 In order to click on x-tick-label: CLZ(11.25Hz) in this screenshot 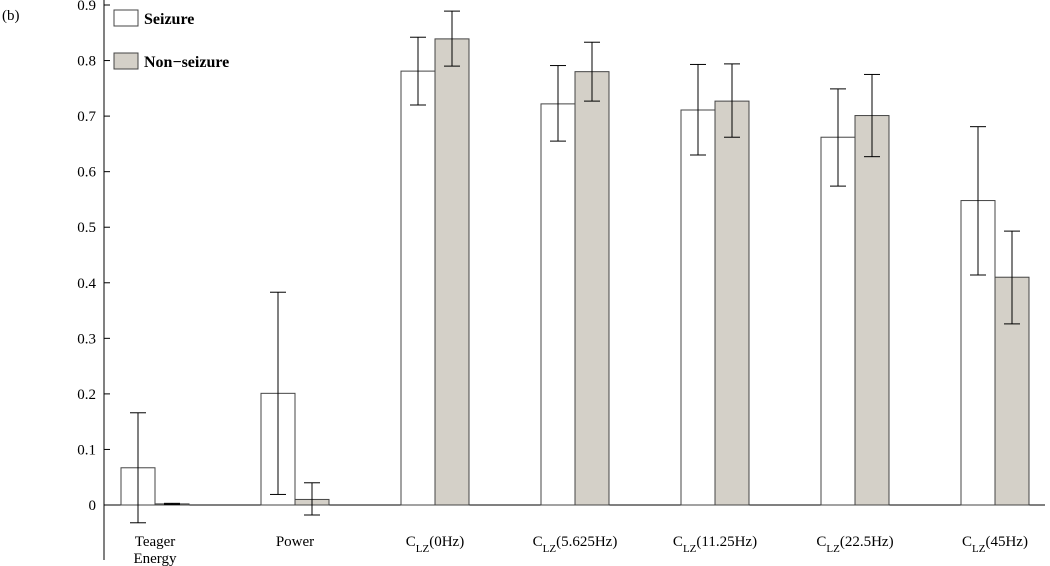, I will do `click(715, 544)`.